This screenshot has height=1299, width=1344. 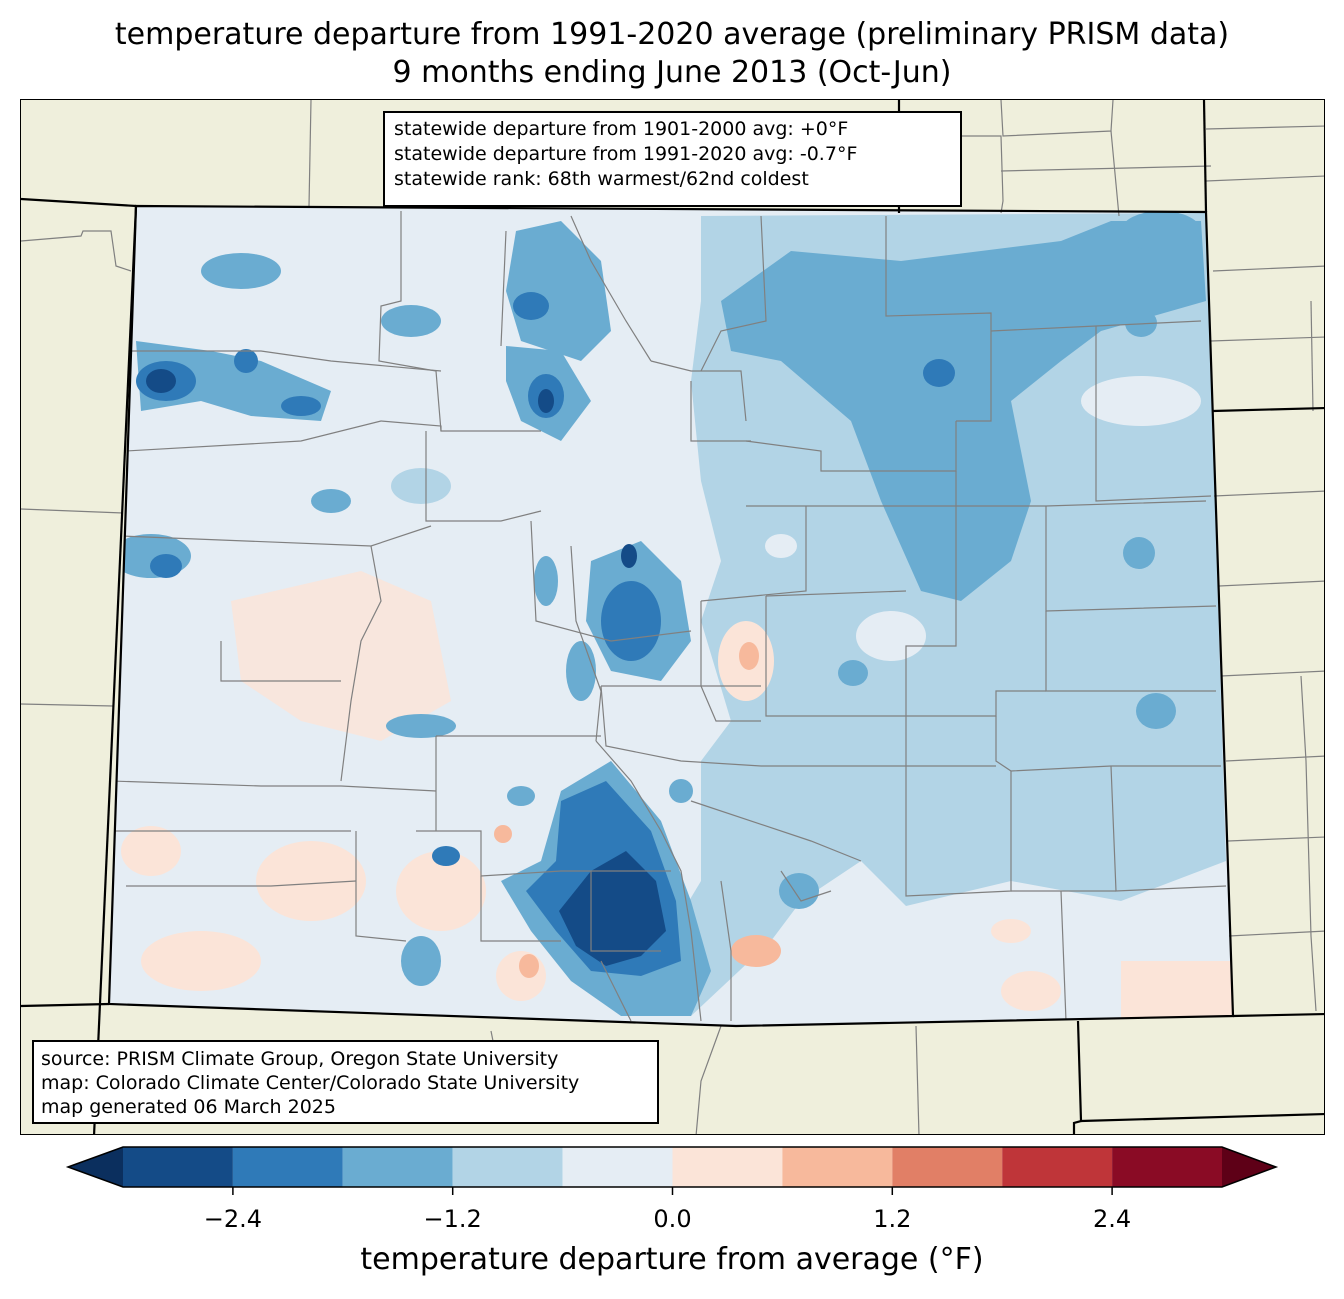 I want to click on colorbar, so click(x=672, y=1170).